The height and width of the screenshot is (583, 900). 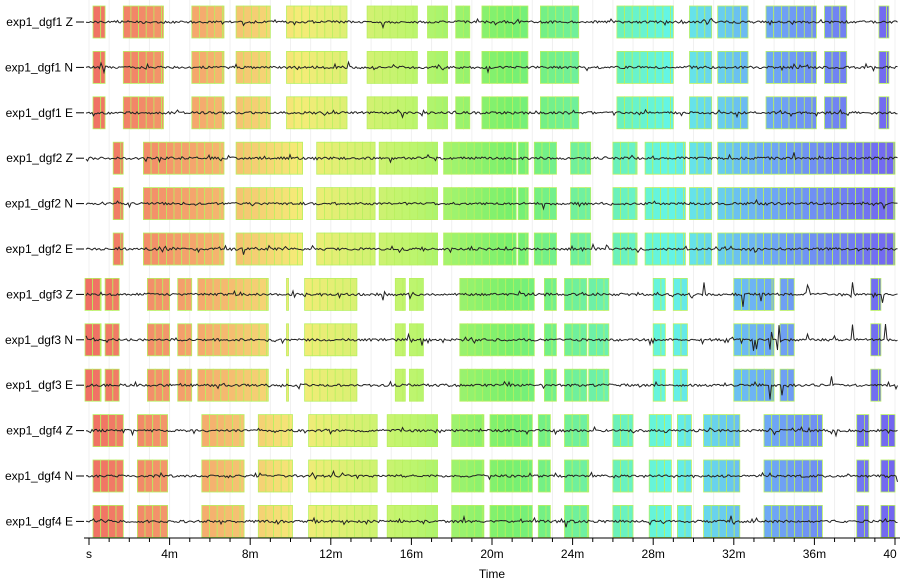 I want to click on trace-label: exp1_dgf4 E, so click(x=39, y=521).